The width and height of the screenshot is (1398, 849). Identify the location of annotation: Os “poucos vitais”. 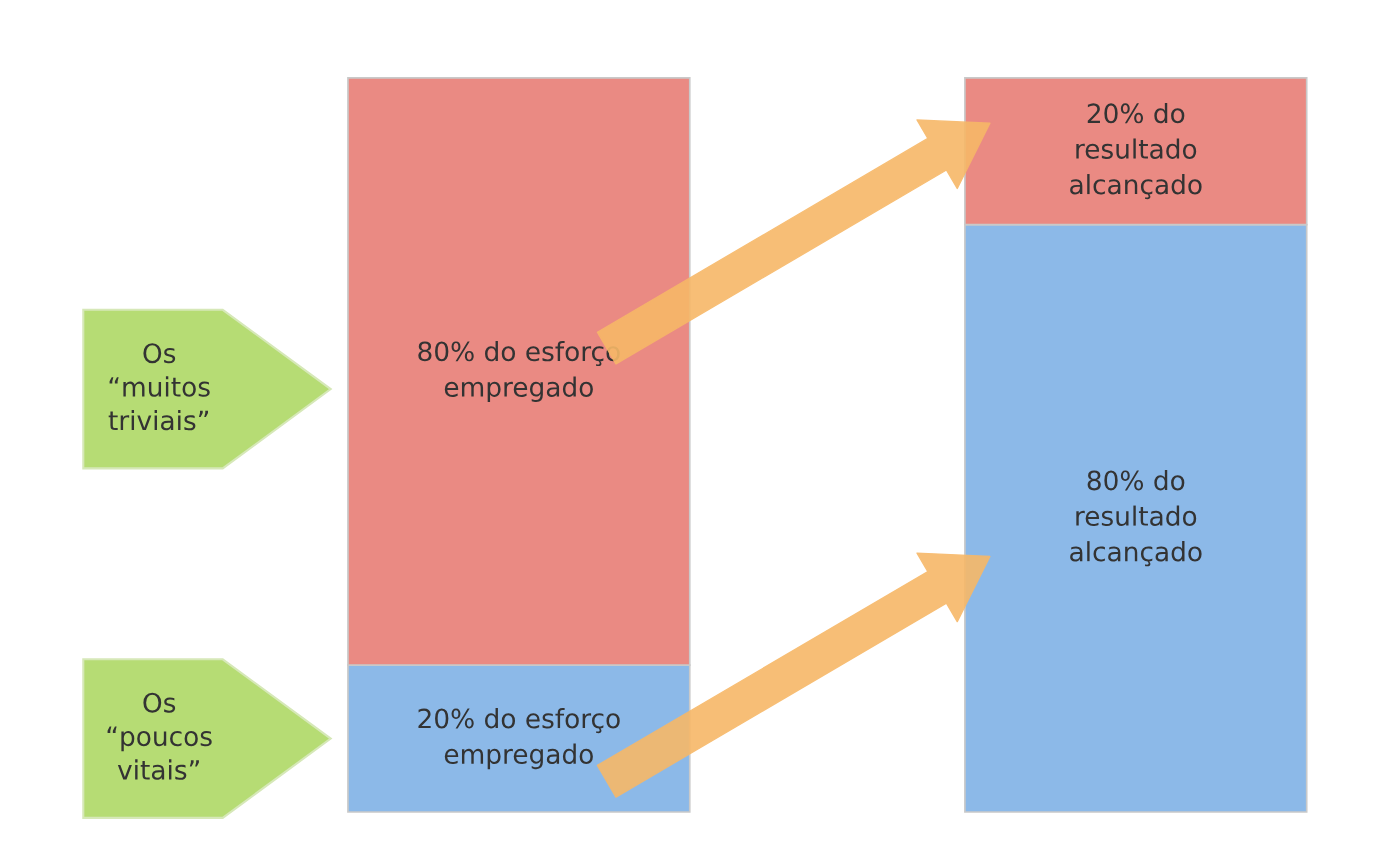
(159, 736).